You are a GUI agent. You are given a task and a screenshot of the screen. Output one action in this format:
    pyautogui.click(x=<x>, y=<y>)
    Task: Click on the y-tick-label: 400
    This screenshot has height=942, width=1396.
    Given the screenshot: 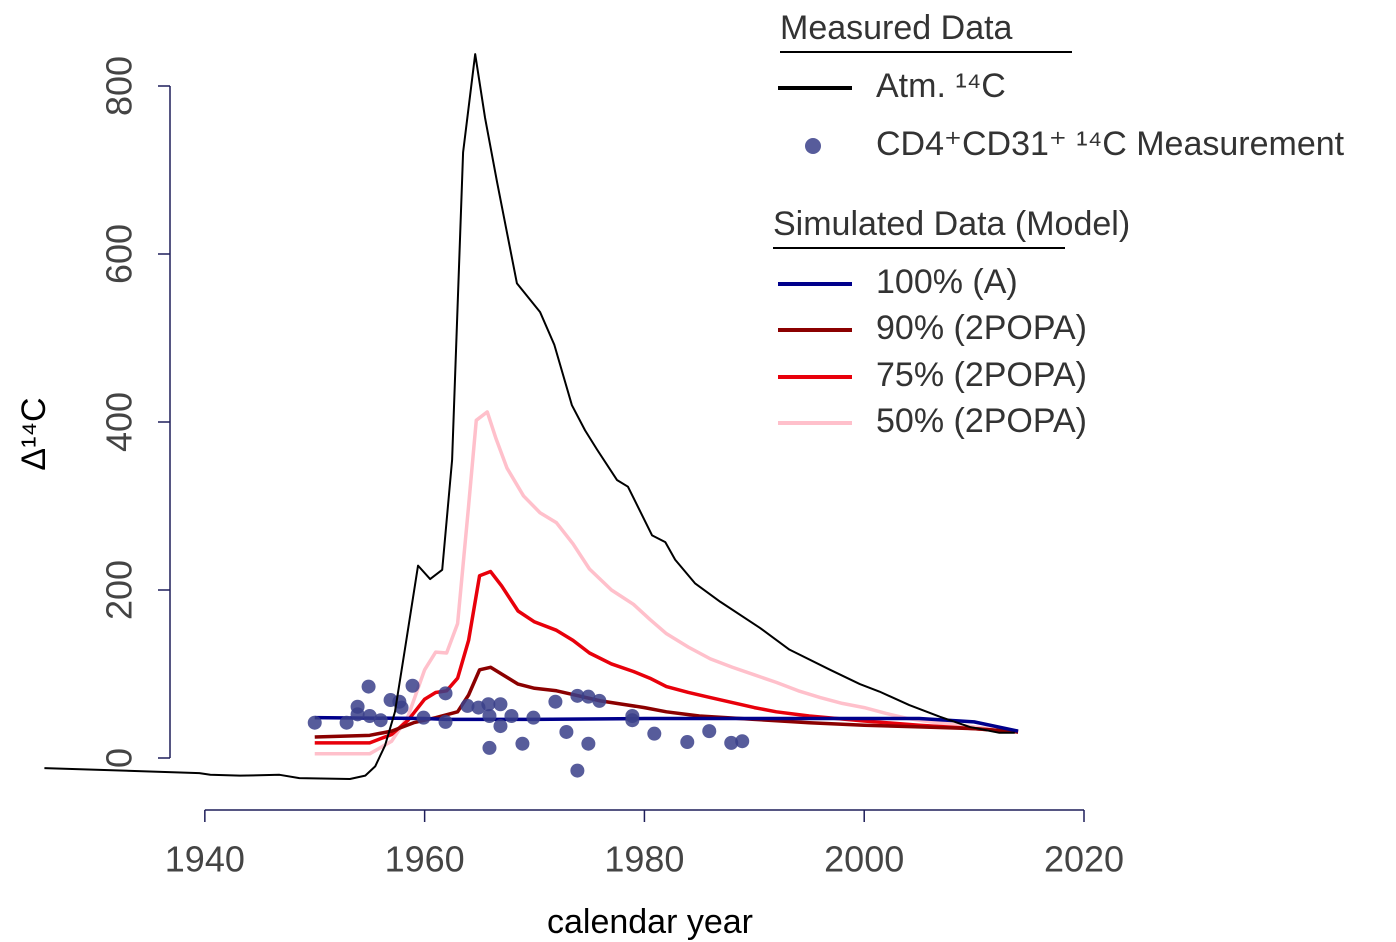 What is the action you would take?
    pyautogui.click(x=119, y=422)
    